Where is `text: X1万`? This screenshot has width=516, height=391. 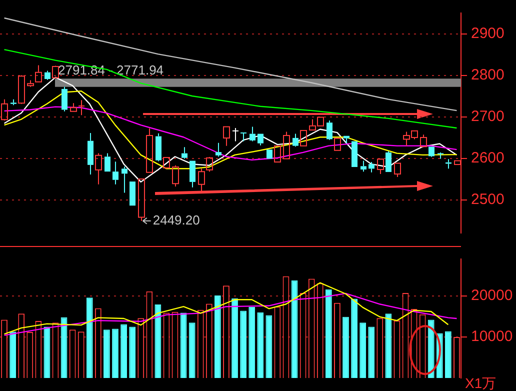
text: X1万 is located at coordinates (480, 382).